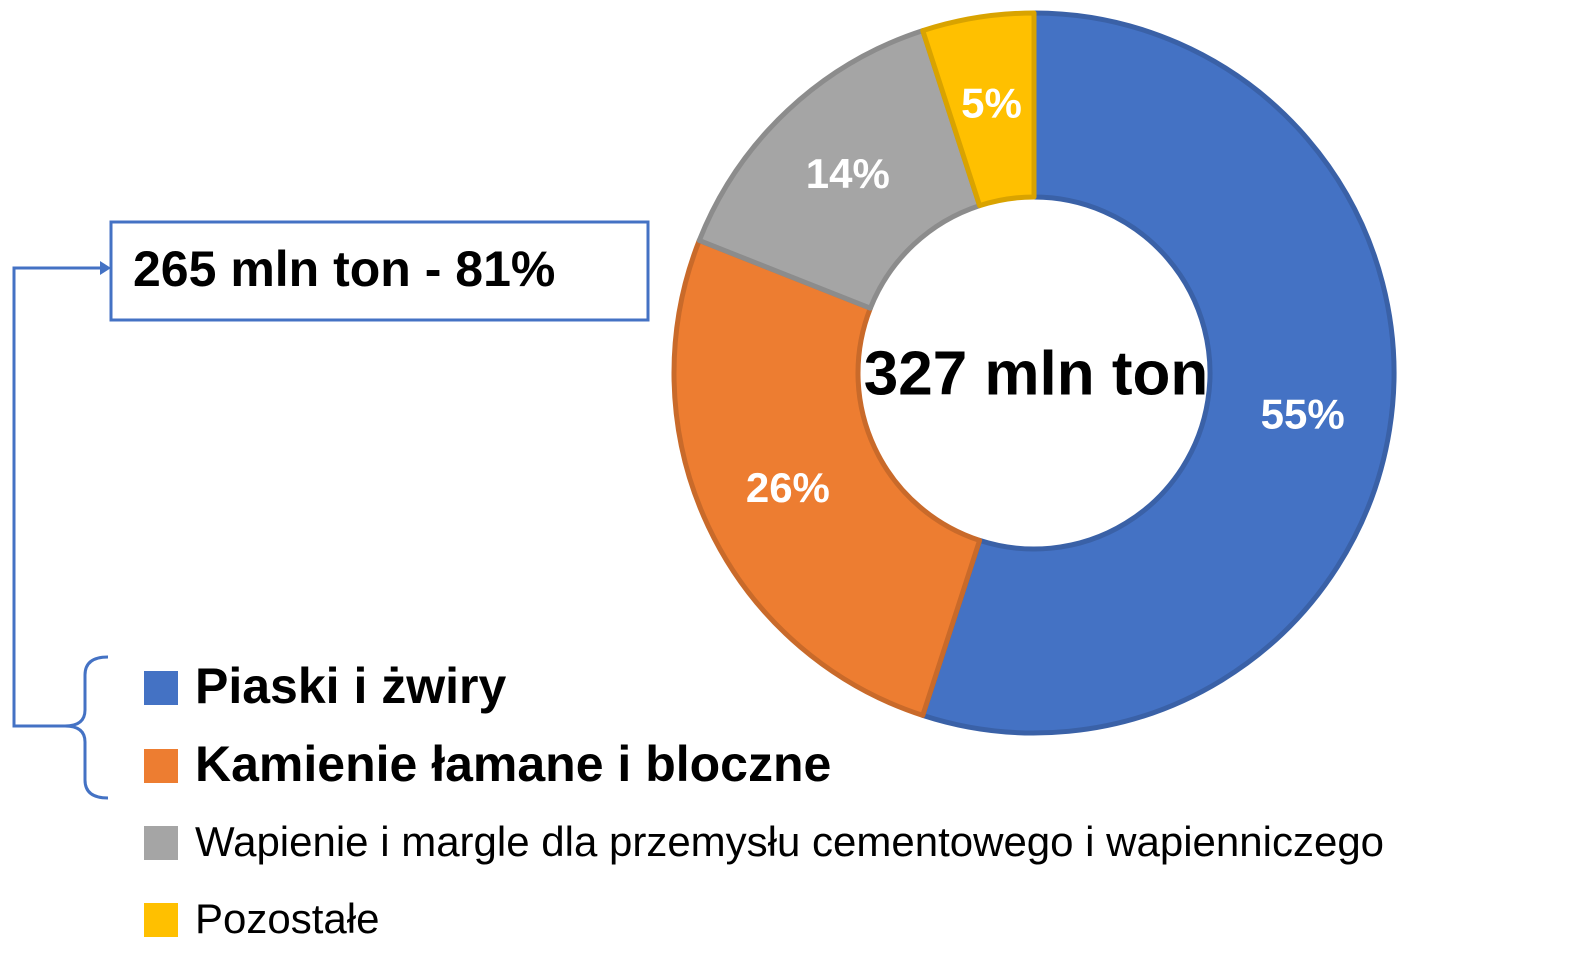 Image resolution: width=1590 pixels, height=954 pixels. Describe the element at coordinates (788, 487) in the screenshot. I see `data-label: 26%` at that location.